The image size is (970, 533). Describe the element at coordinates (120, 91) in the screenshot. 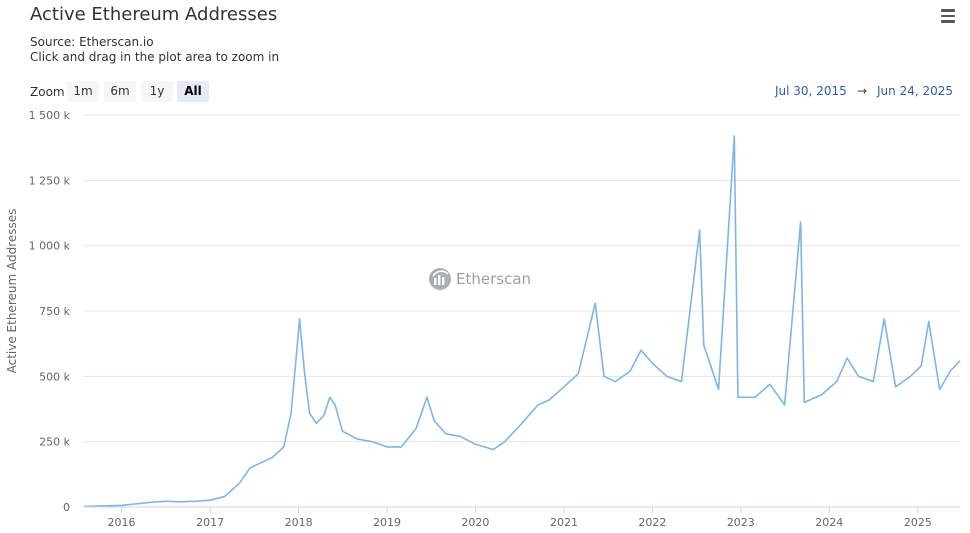

I see `zoom-6m-button: 6m` at that location.